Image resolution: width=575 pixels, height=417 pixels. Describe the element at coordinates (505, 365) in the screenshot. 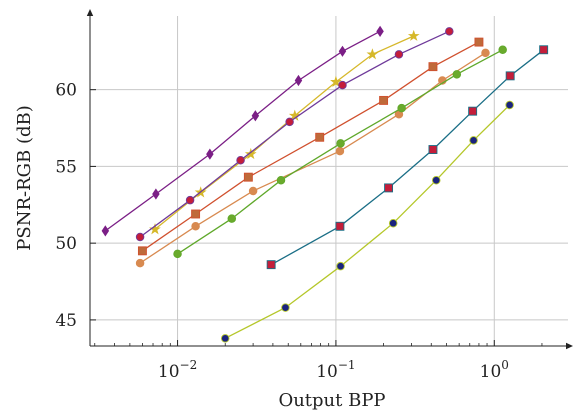

I see `x-tick-label-exponent: 0` at that location.